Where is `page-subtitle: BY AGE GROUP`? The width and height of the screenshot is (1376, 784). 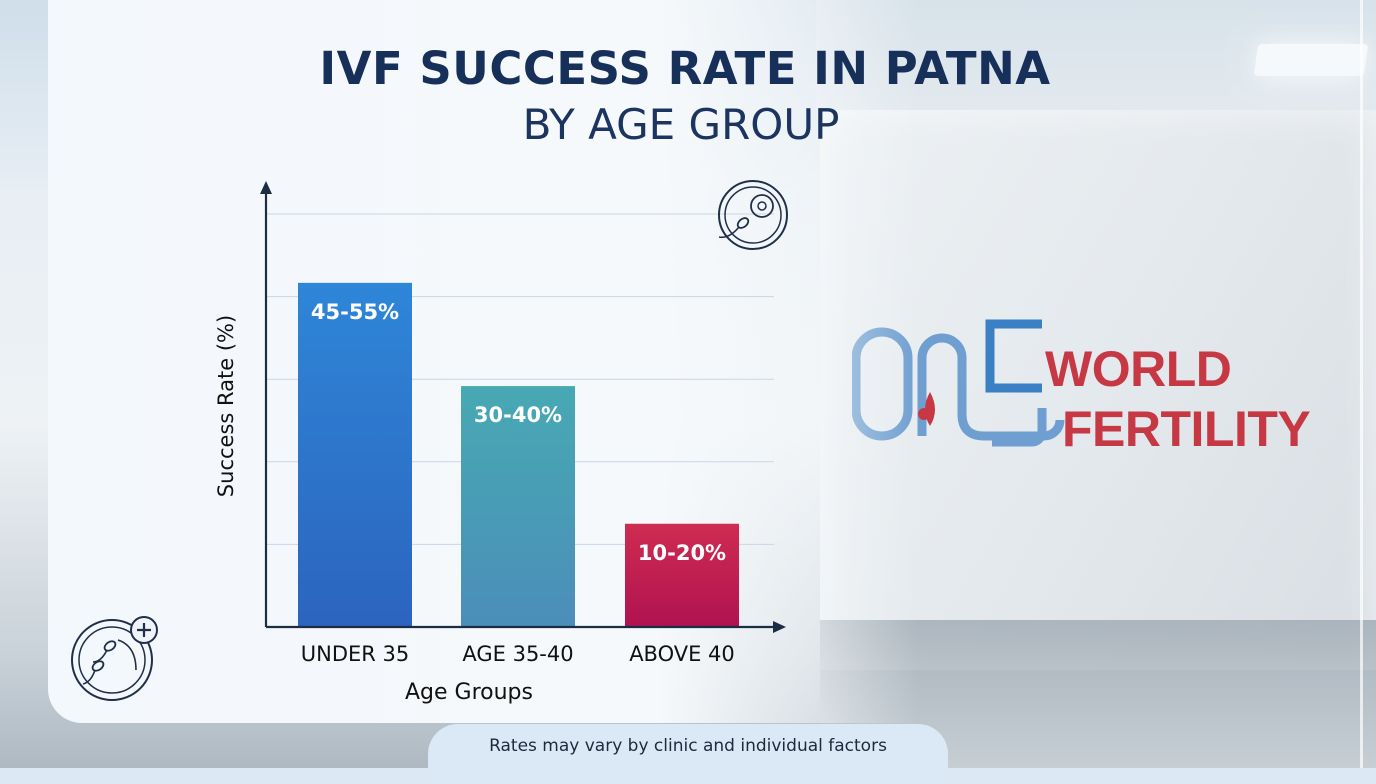 page-subtitle: BY AGE GROUP is located at coordinates (681, 124).